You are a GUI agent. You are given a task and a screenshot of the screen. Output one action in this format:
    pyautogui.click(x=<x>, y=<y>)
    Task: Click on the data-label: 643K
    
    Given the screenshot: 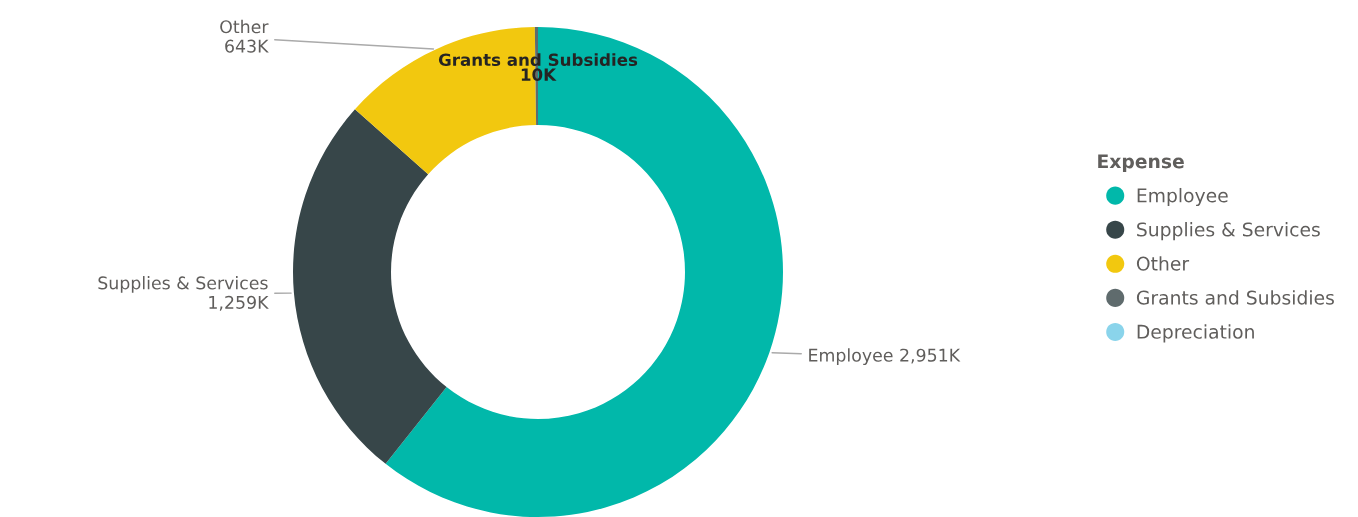 What is the action you would take?
    pyautogui.click(x=247, y=46)
    